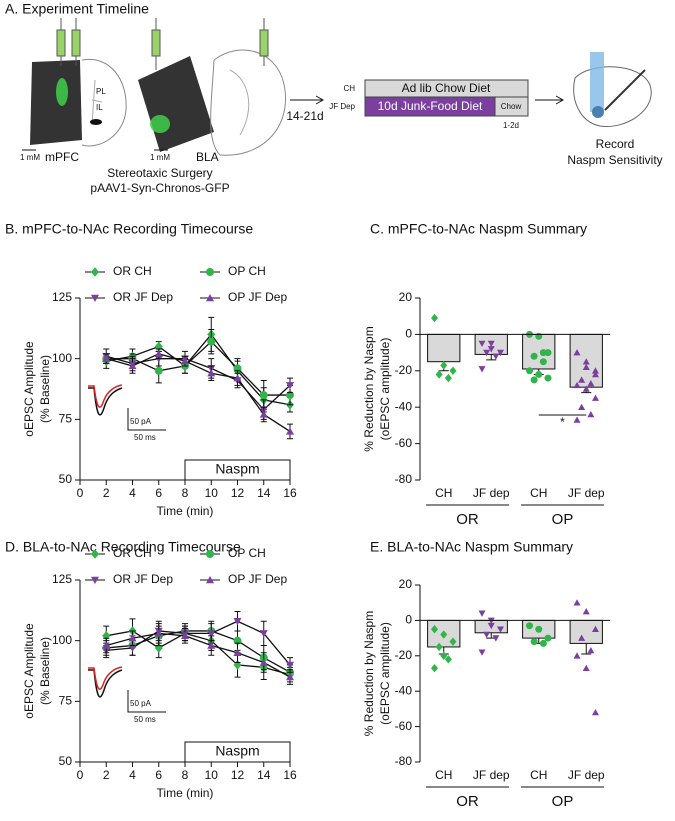  What do you see at coordinates (80, 493) in the screenshot?
I see `x-tick-label: 0` at bounding box center [80, 493].